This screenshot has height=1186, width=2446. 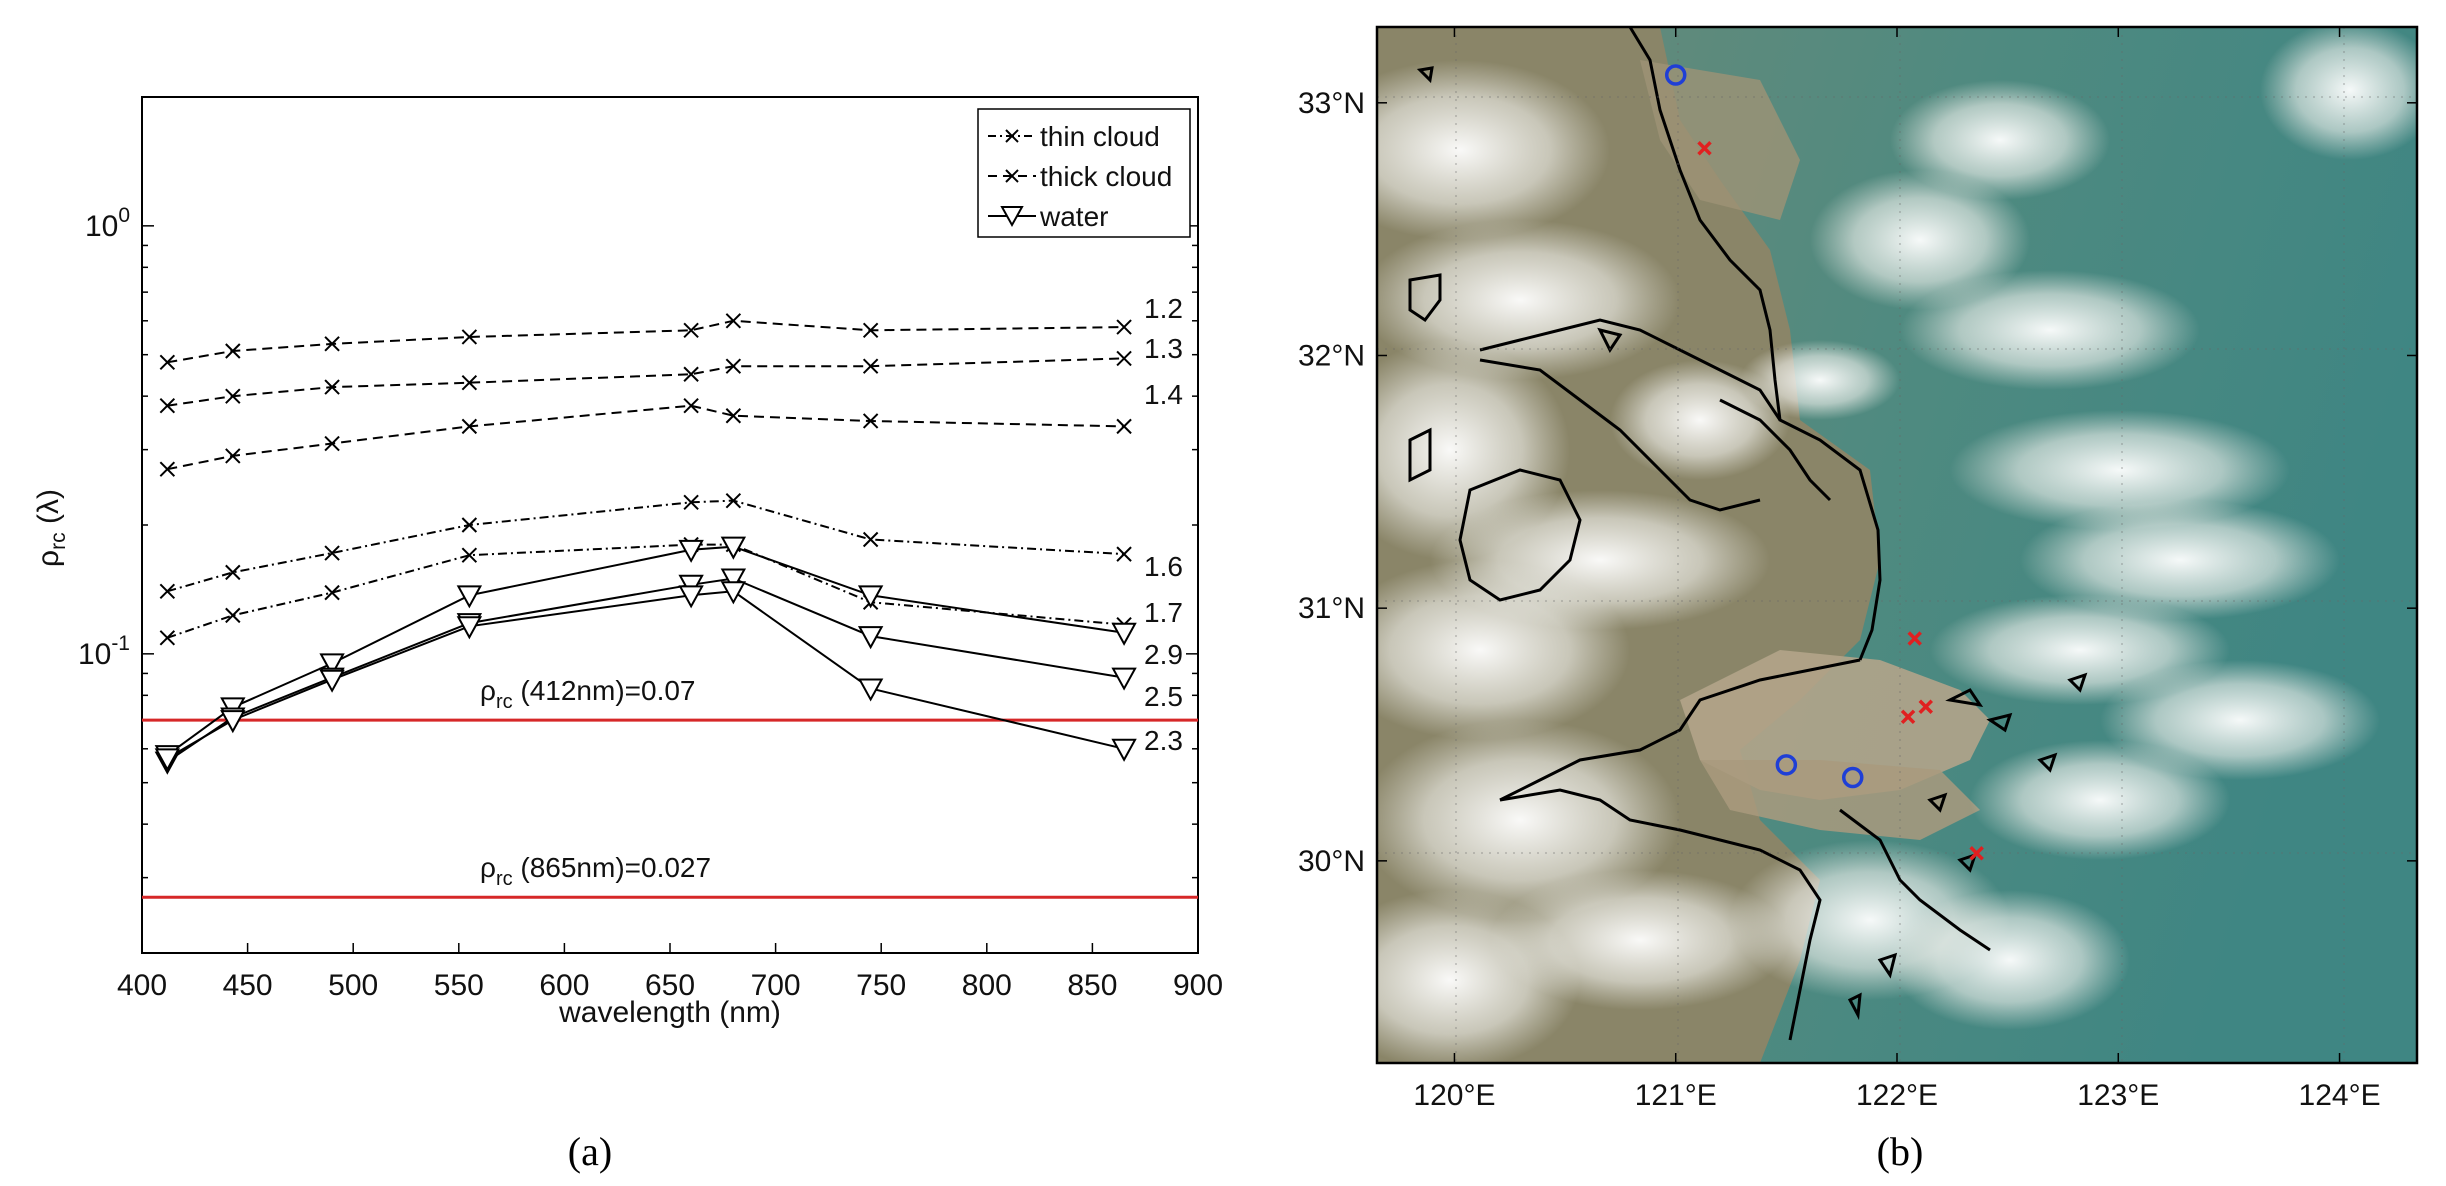 What do you see at coordinates (459, 985) in the screenshot?
I see `x-tick-label: 550` at bounding box center [459, 985].